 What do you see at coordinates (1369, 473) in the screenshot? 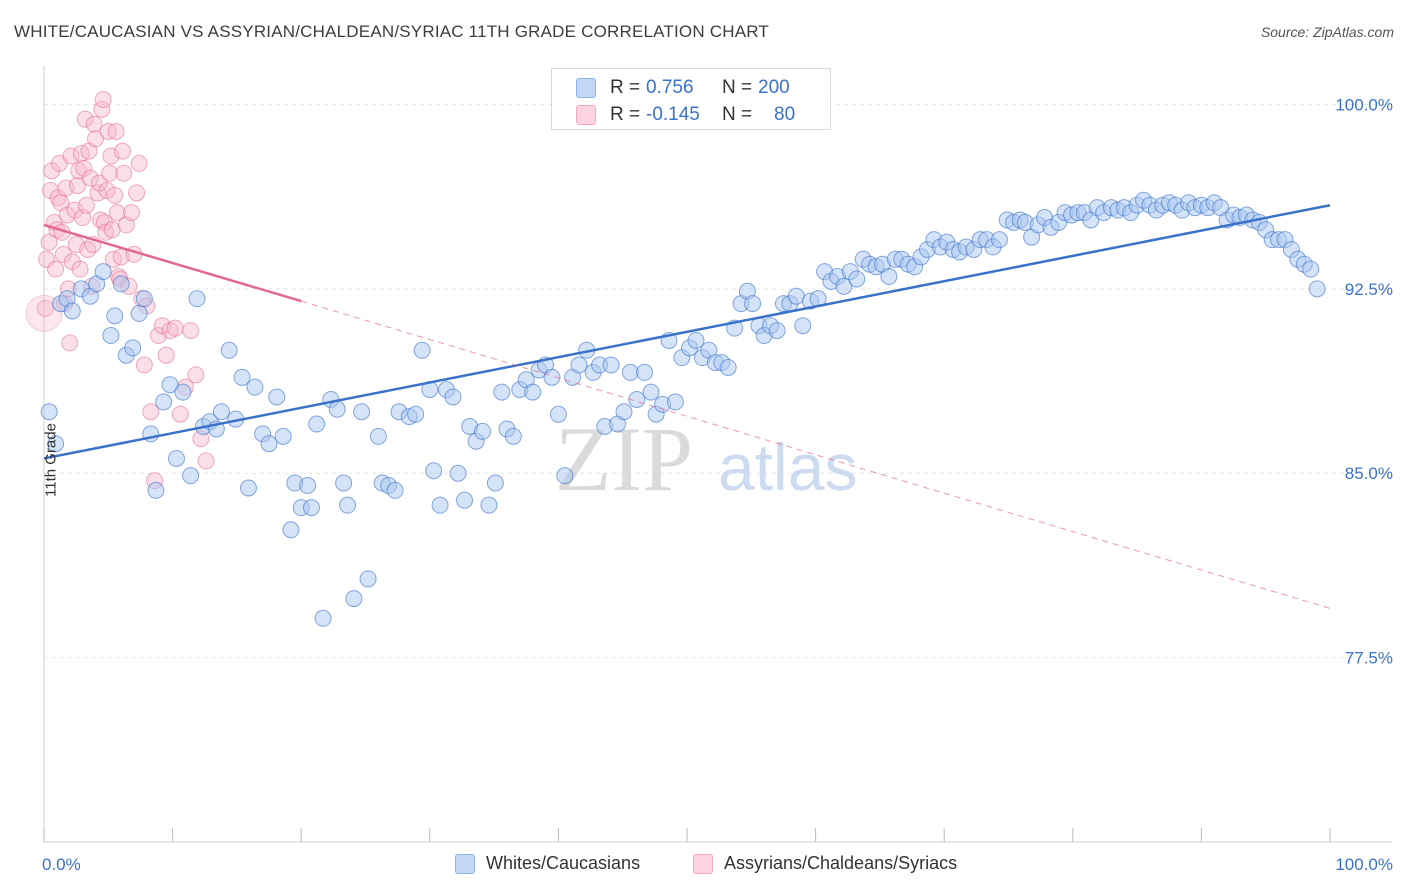
I see `y-tick-label: 85.0%` at bounding box center [1369, 473].